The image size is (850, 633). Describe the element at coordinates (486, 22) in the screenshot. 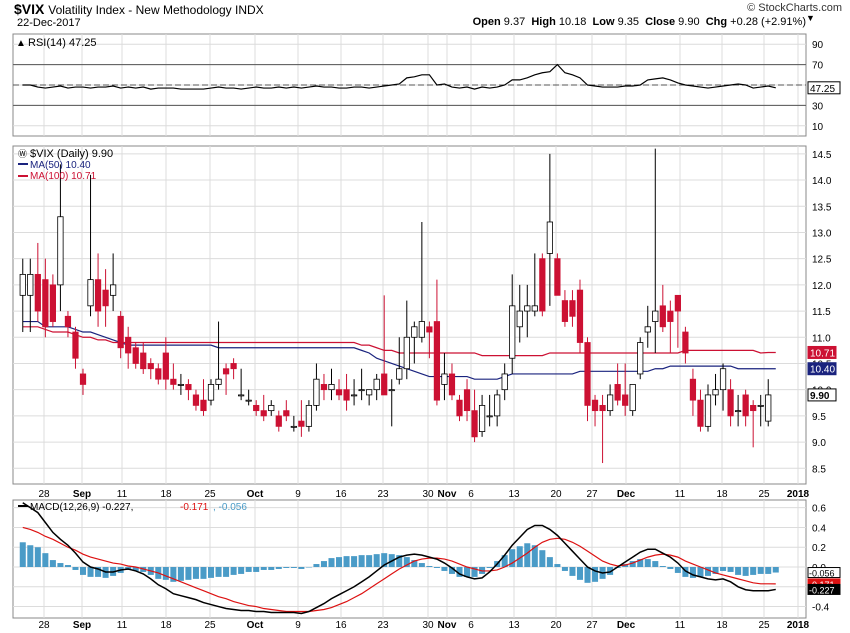

I see `open-label: Open` at that location.